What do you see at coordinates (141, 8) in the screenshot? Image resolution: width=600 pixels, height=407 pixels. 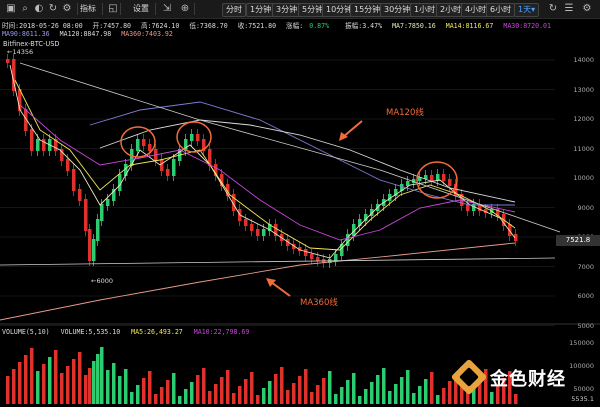 I see `settings-button: 设置` at bounding box center [141, 8].